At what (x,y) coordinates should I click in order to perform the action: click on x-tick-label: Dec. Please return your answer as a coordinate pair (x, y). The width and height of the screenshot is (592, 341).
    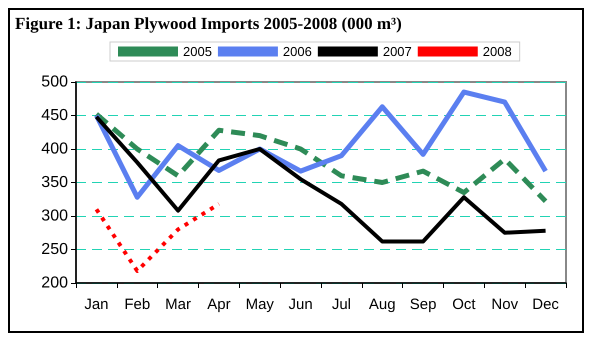
    Looking at the image, I should click on (546, 304).